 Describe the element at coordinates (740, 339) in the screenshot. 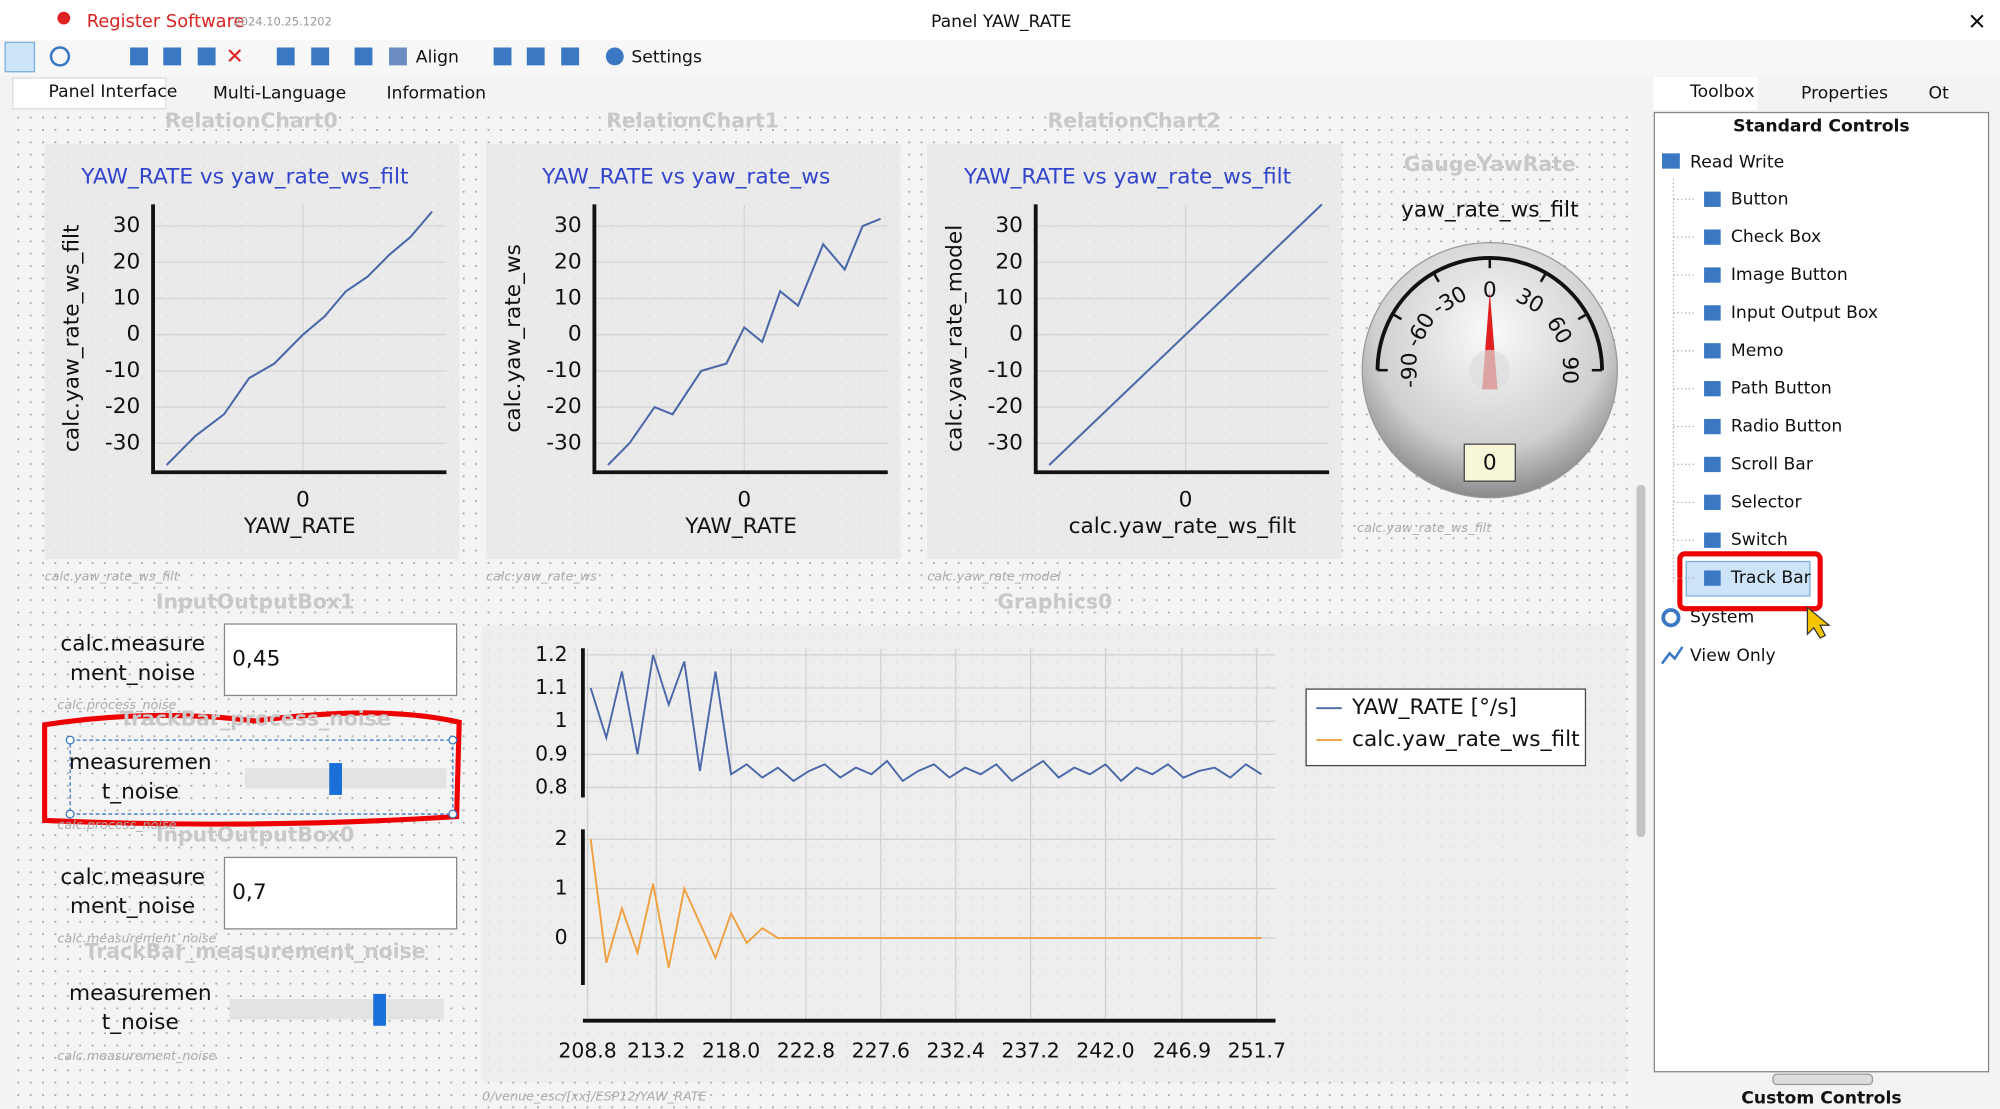

I see `axes` at that location.